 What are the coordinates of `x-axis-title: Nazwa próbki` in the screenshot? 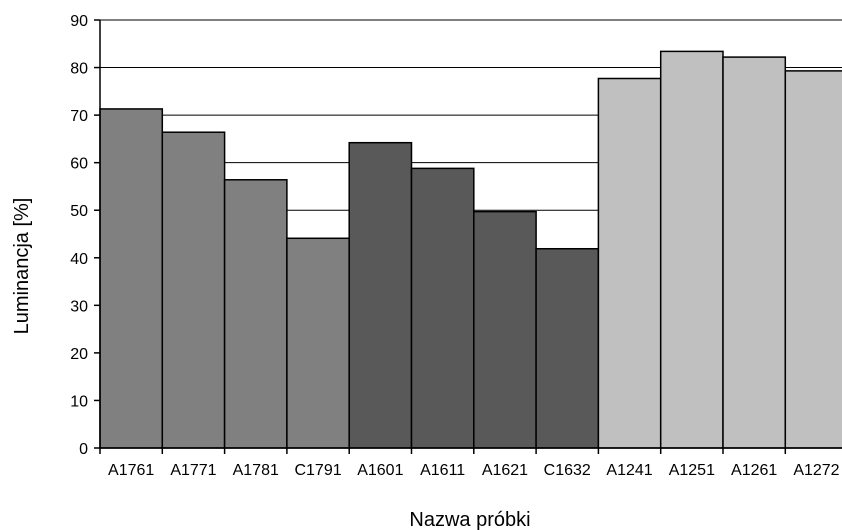 It's located at (469, 519).